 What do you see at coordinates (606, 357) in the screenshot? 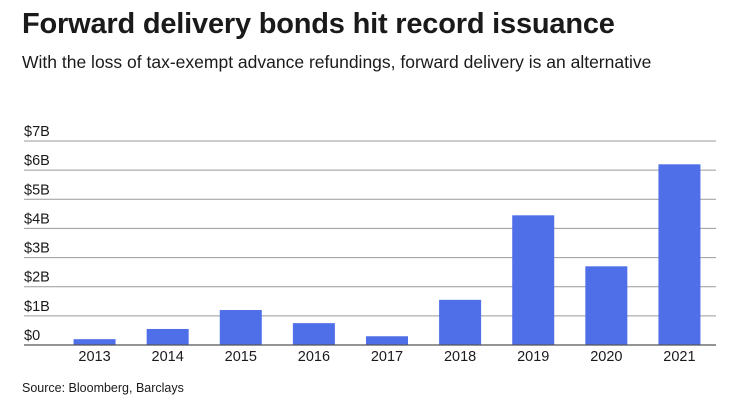
I see `x-tick-label: 2020` at bounding box center [606, 357].